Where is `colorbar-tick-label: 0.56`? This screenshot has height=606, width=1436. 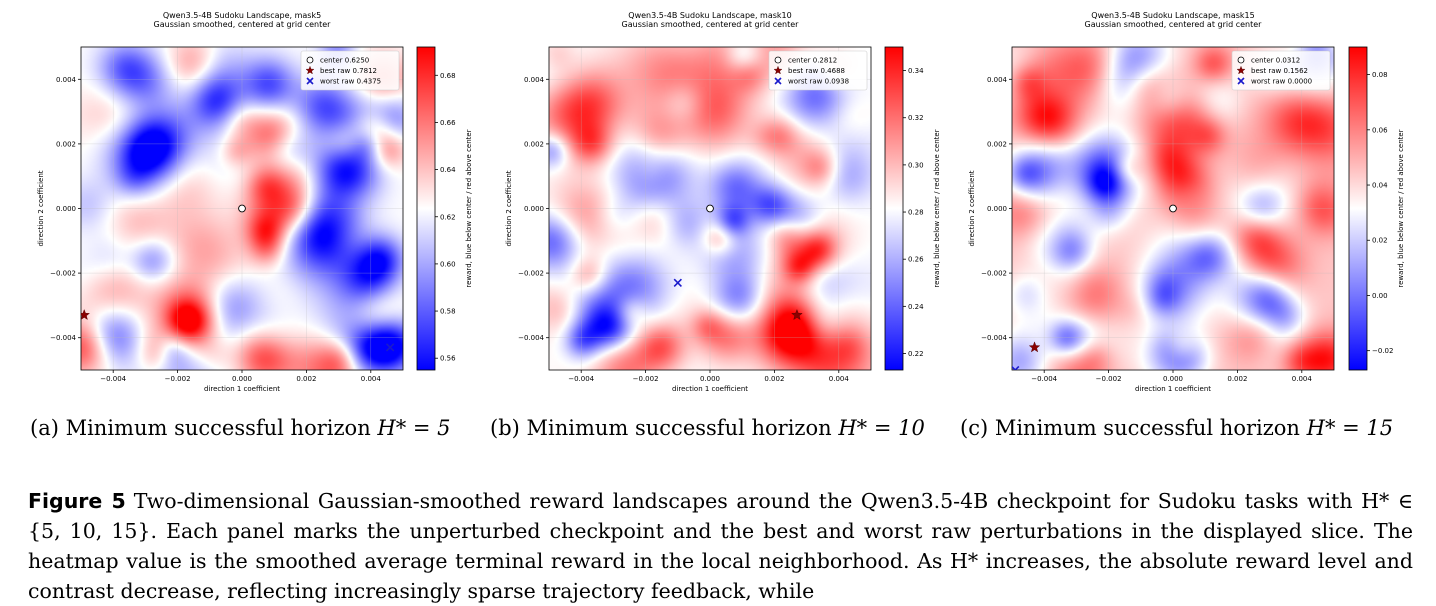
colorbar-tick-label: 0.56 is located at coordinates (448, 359).